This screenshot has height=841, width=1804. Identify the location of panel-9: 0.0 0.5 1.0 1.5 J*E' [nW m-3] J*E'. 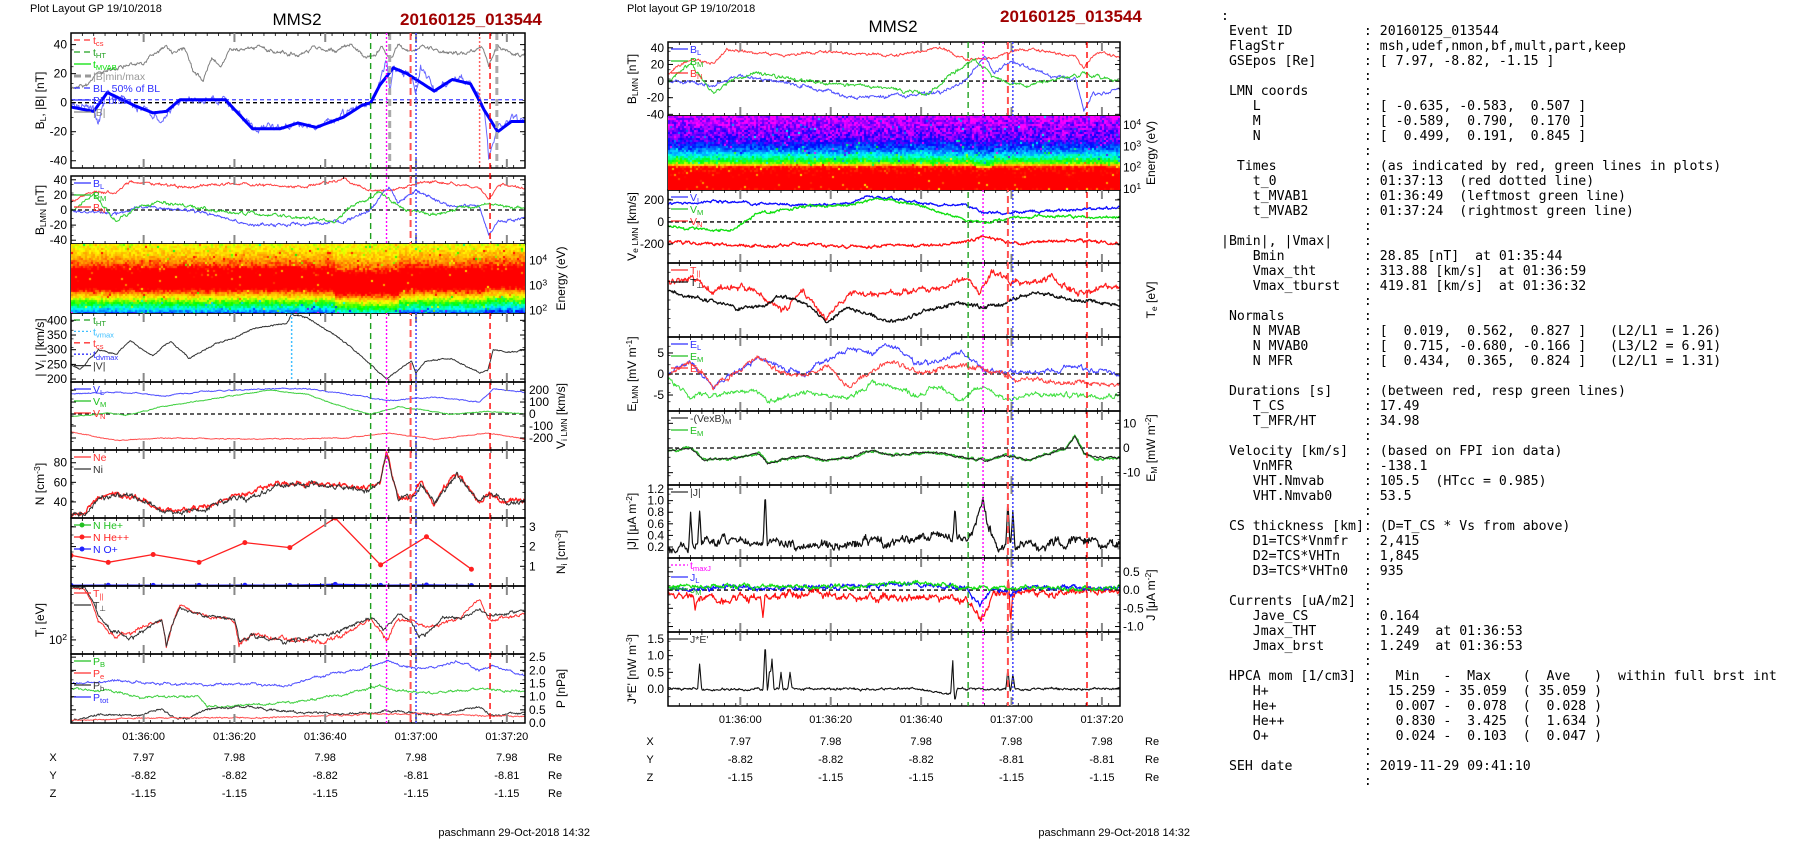
(872, 669).